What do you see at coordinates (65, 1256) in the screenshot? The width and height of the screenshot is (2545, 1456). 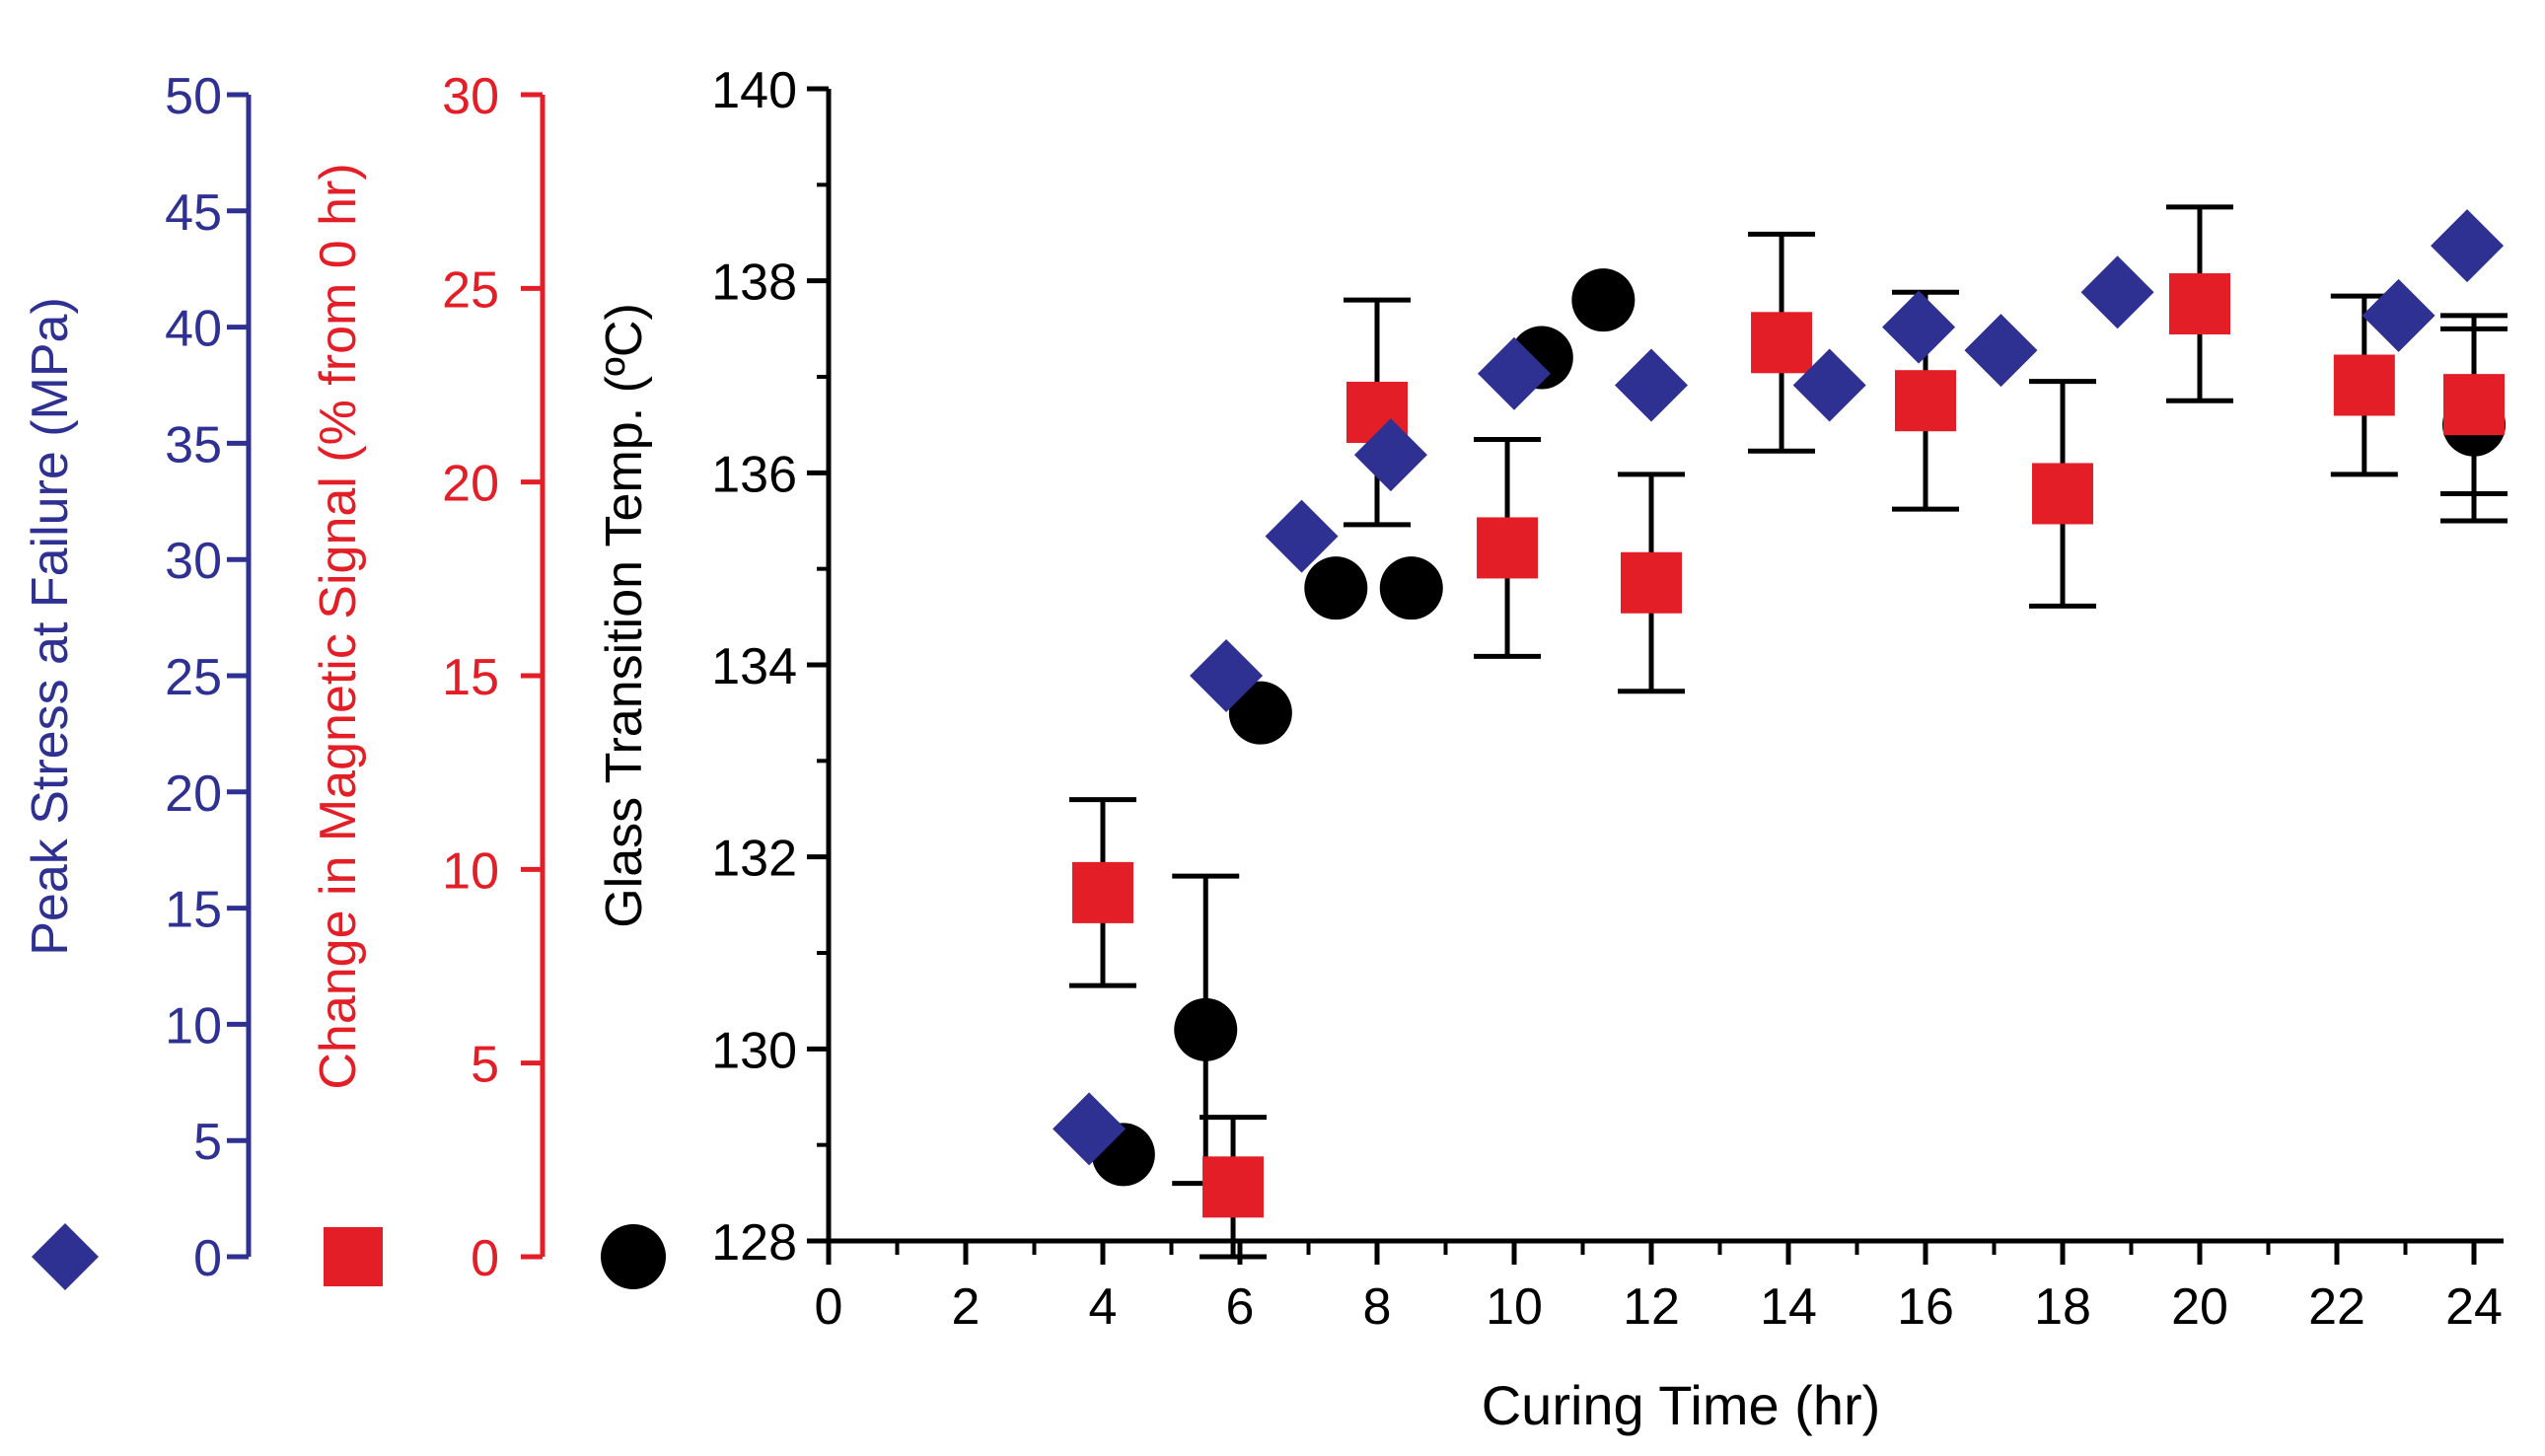 I see `legend-diamond-icon` at bounding box center [65, 1256].